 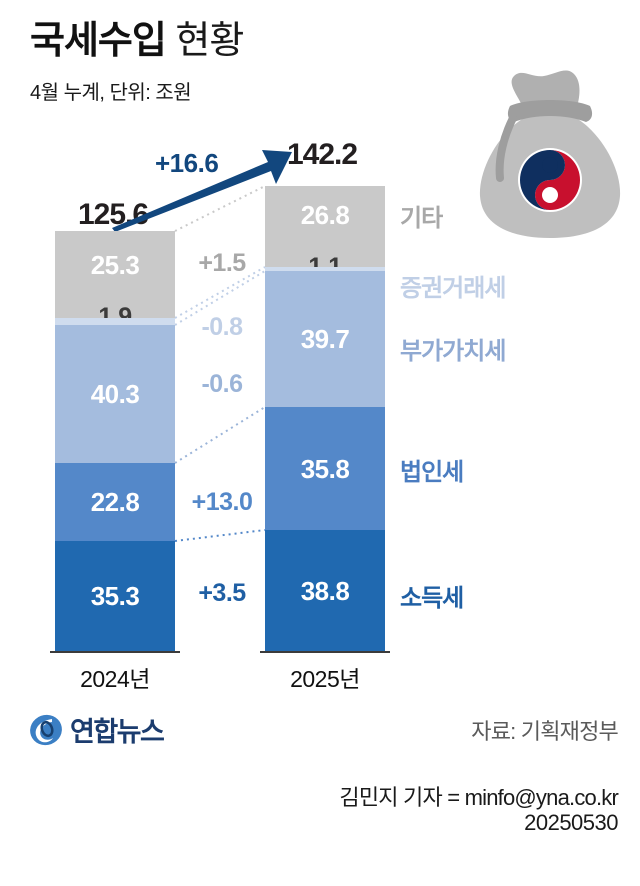 I want to click on segment-value-2025-소득세: 38.8, so click(x=325, y=590).